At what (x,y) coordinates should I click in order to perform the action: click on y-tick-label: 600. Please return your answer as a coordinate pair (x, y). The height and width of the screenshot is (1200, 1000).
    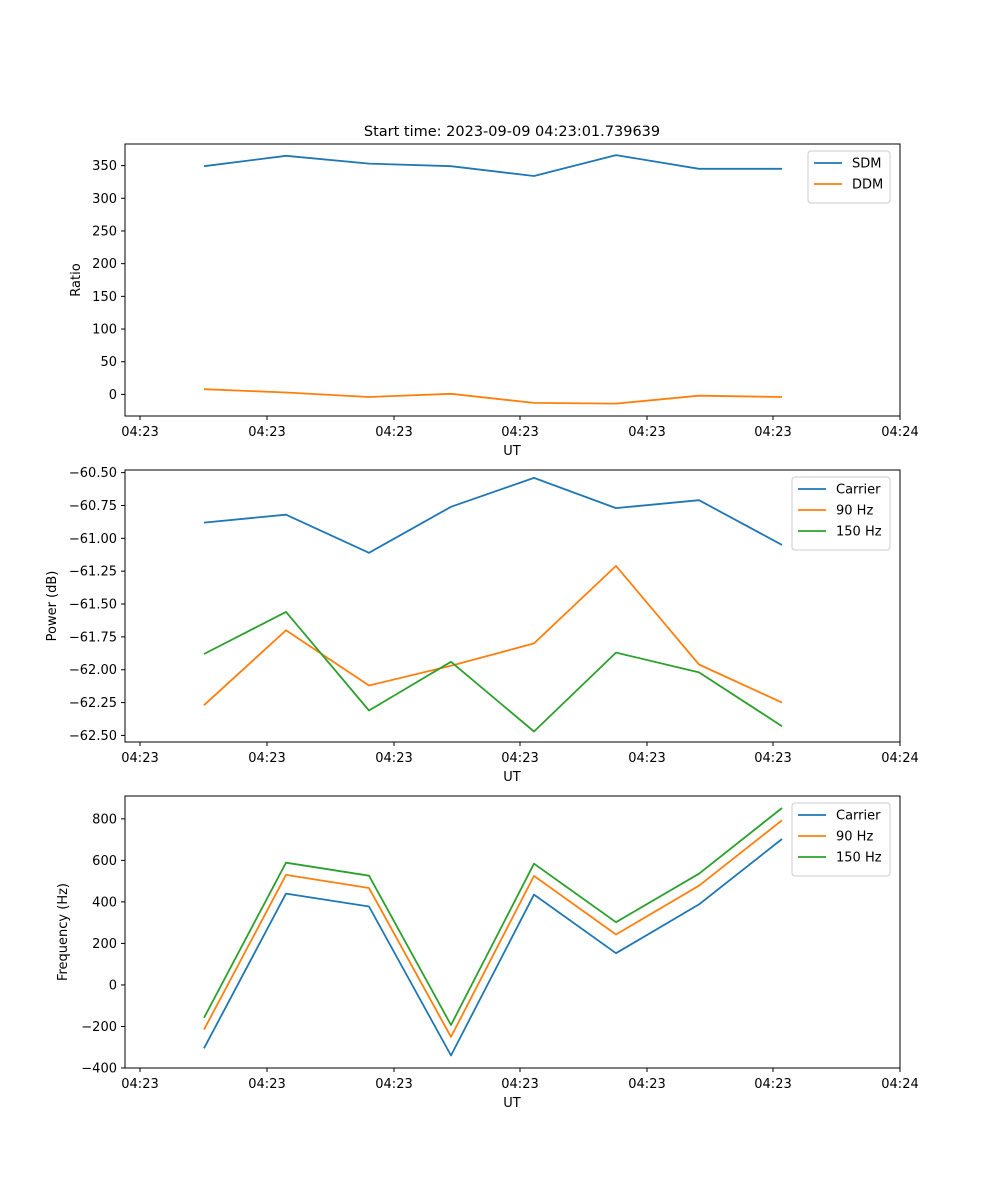
    Looking at the image, I should click on (104, 861).